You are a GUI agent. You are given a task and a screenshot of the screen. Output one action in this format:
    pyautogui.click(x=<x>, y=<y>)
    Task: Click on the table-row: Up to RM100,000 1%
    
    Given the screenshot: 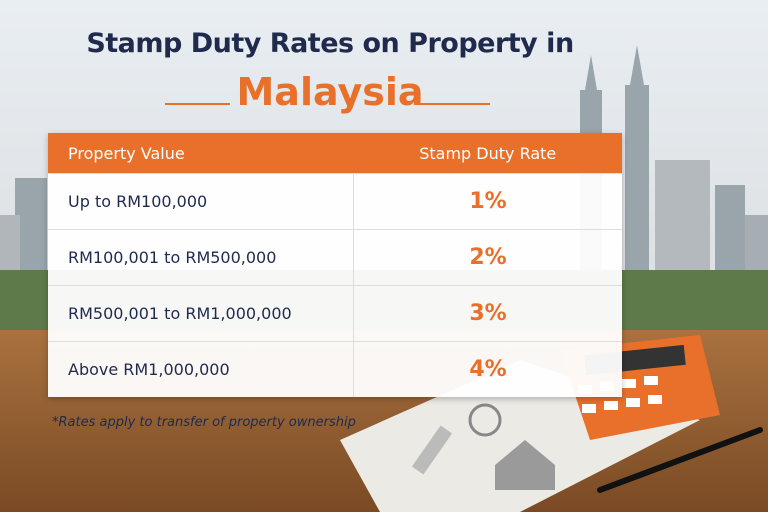 What is the action you would take?
    pyautogui.click(x=335, y=201)
    